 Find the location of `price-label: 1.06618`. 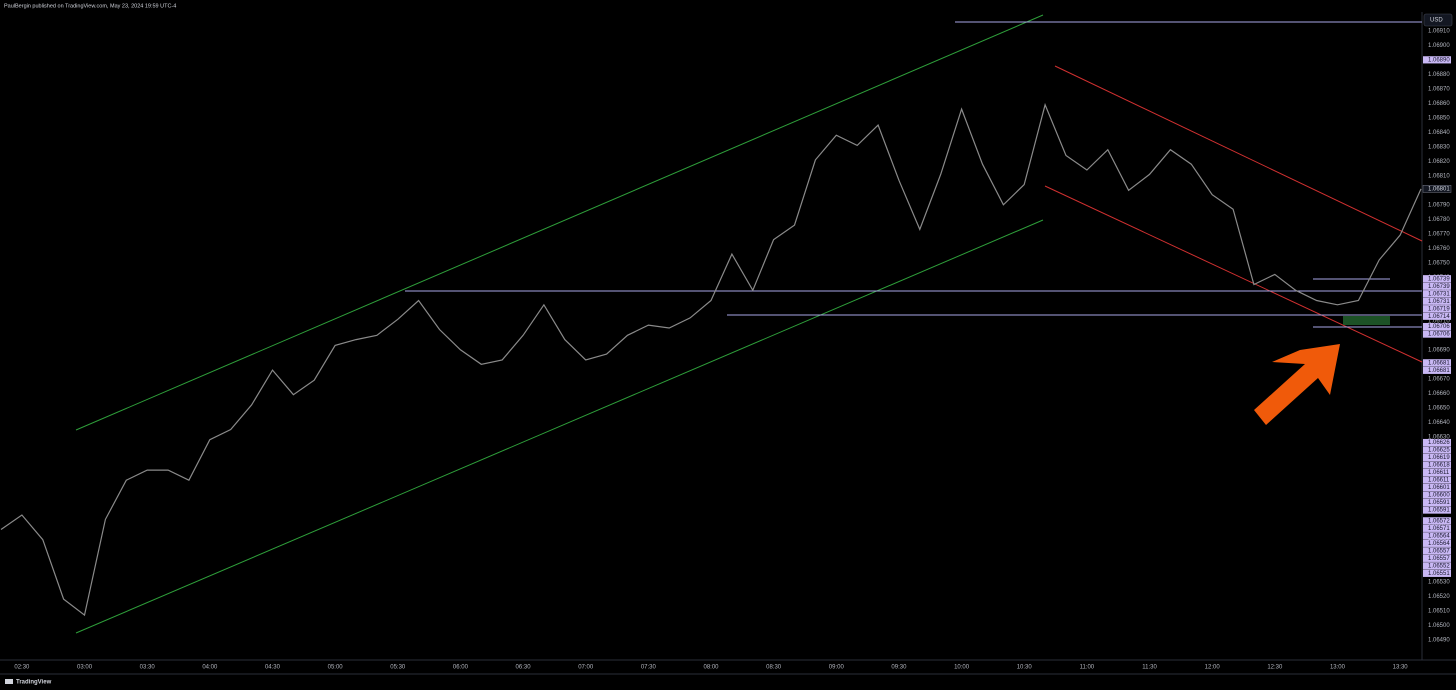

price-label: 1.06618 is located at coordinates (1439, 466).